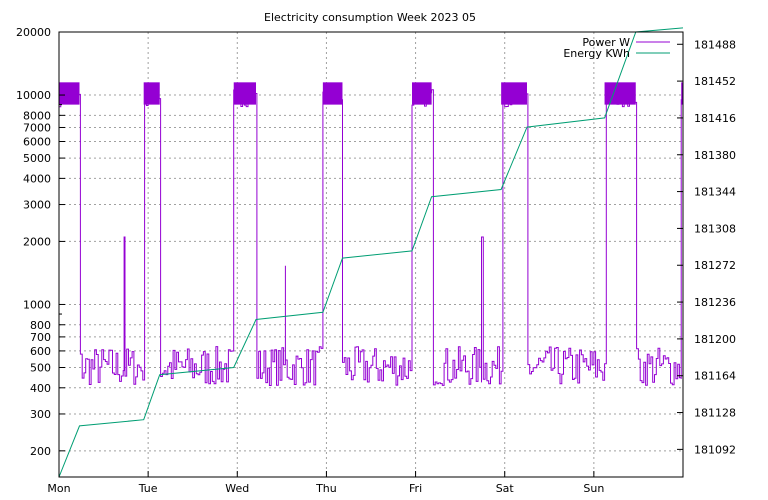 Image resolution: width=768 pixels, height=500 pixels. I want to click on y2-tick-label: 181344, so click(715, 192).